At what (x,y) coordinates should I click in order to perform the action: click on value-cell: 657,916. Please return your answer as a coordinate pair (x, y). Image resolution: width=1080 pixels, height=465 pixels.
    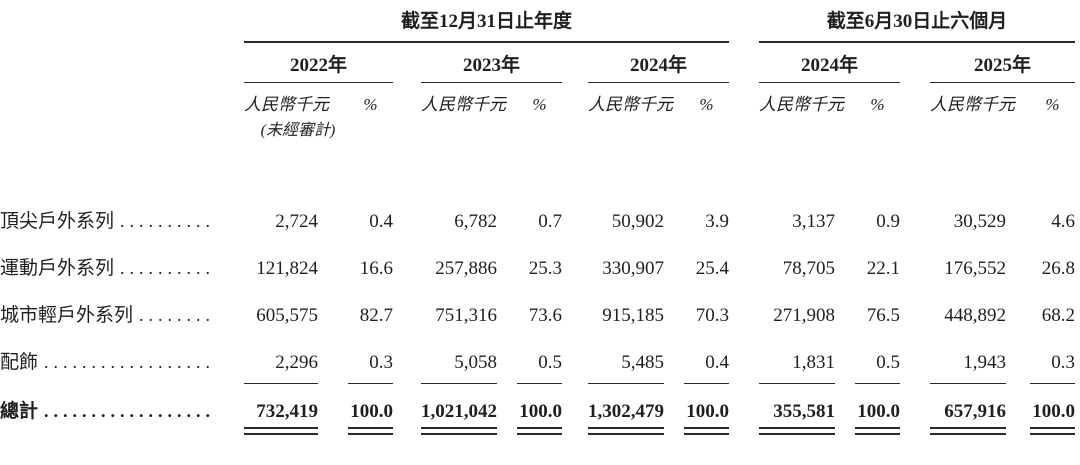
    Looking at the image, I should click on (968, 418).